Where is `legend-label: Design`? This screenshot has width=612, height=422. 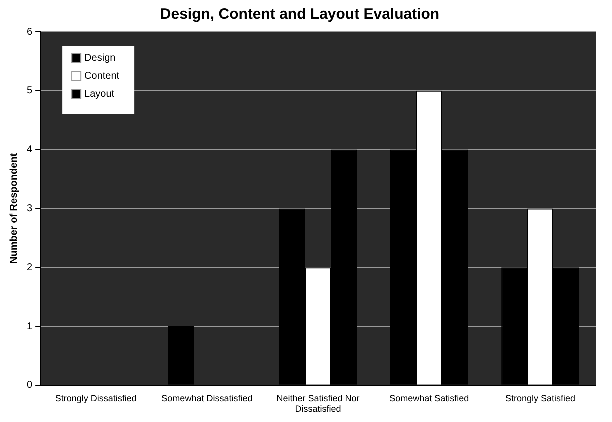
legend-label: Design is located at coordinates (100, 58).